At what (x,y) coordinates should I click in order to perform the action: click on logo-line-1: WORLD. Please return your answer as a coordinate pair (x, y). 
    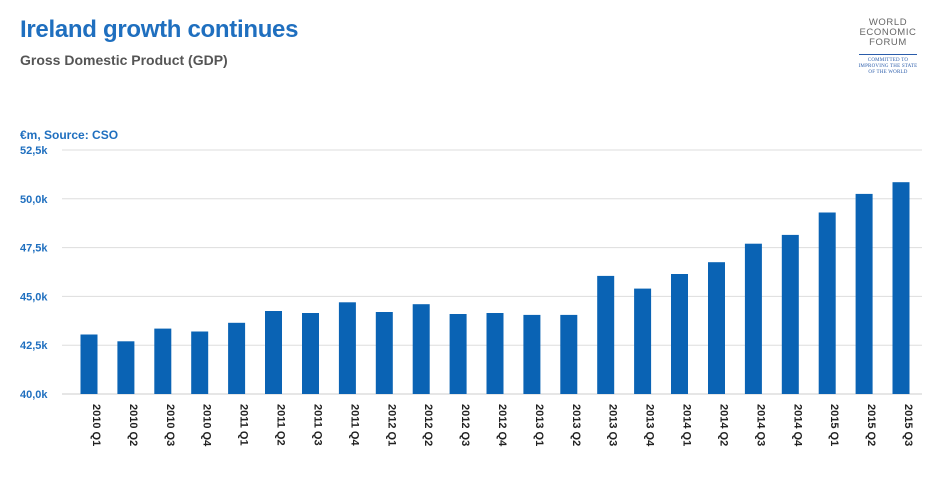
    Looking at the image, I should click on (888, 22).